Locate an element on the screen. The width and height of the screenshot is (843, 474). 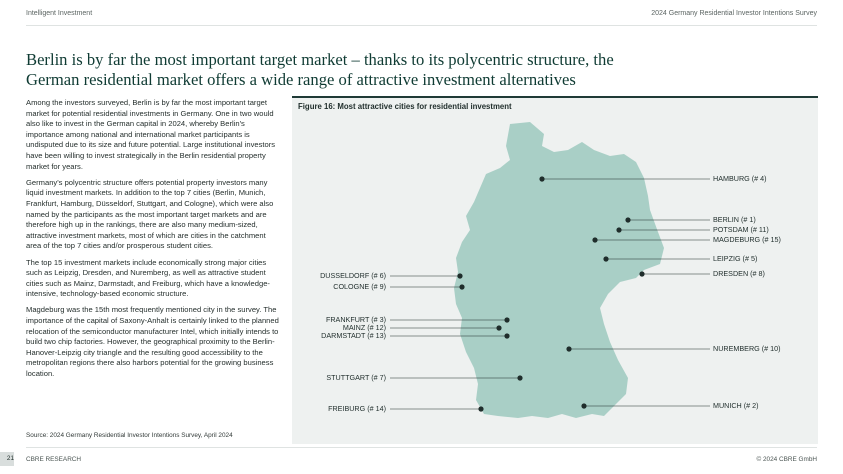
city-label-berlin: BERLIN (# 1) is located at coordinates (734, 219).